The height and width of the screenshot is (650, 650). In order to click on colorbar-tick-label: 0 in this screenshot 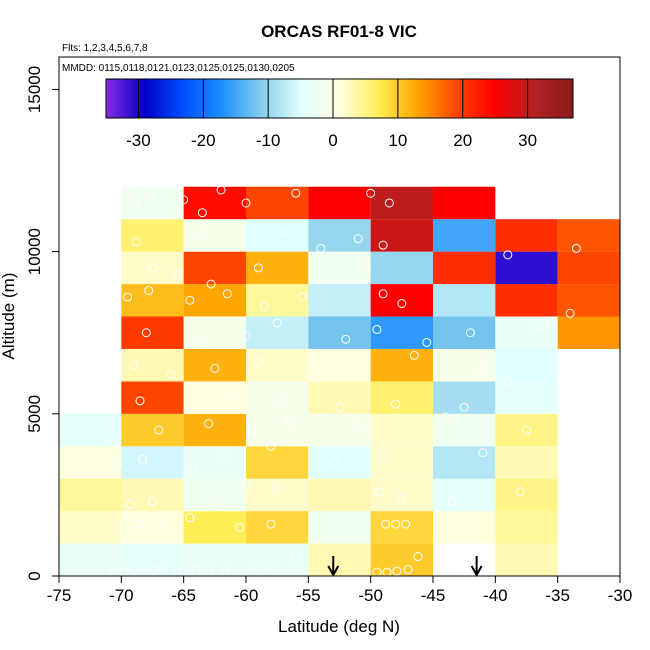, I will do `click(332, 140)`.